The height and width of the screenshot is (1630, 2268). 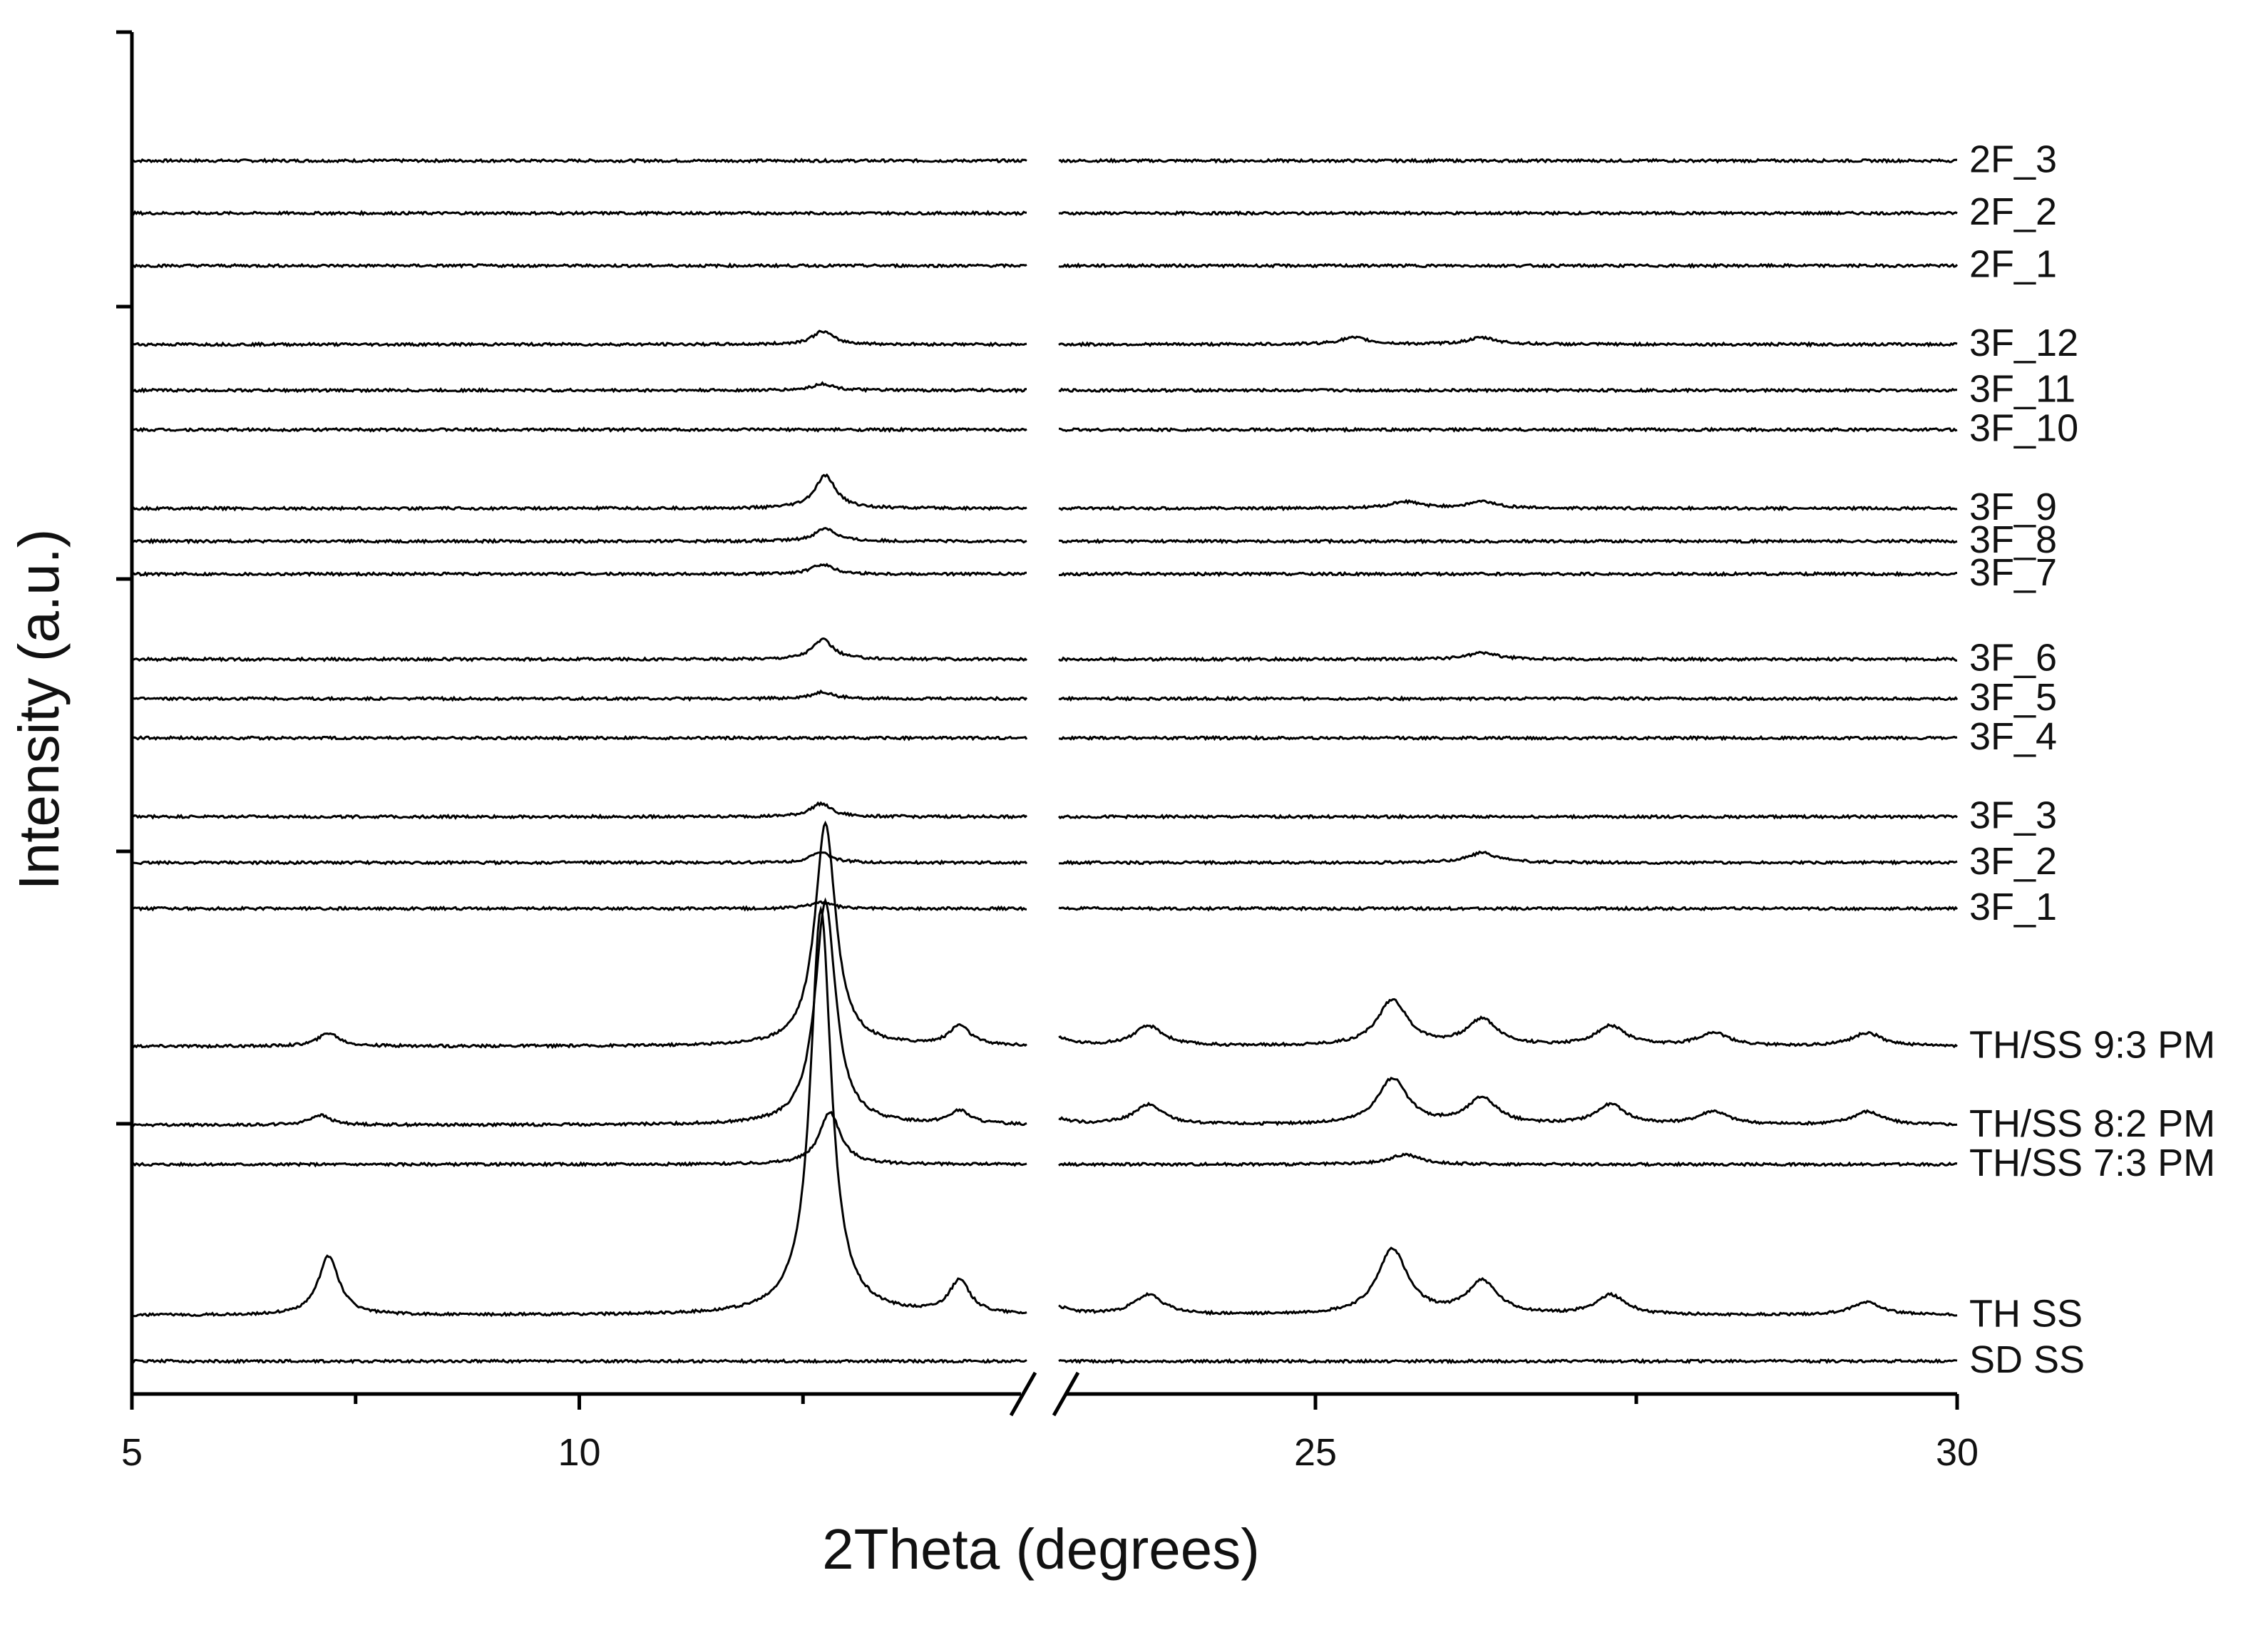 What do you see at coordinates (2024, 428) in the screenshot?
I see `series-label: 3F_10` at bounding box center [2024, 428].